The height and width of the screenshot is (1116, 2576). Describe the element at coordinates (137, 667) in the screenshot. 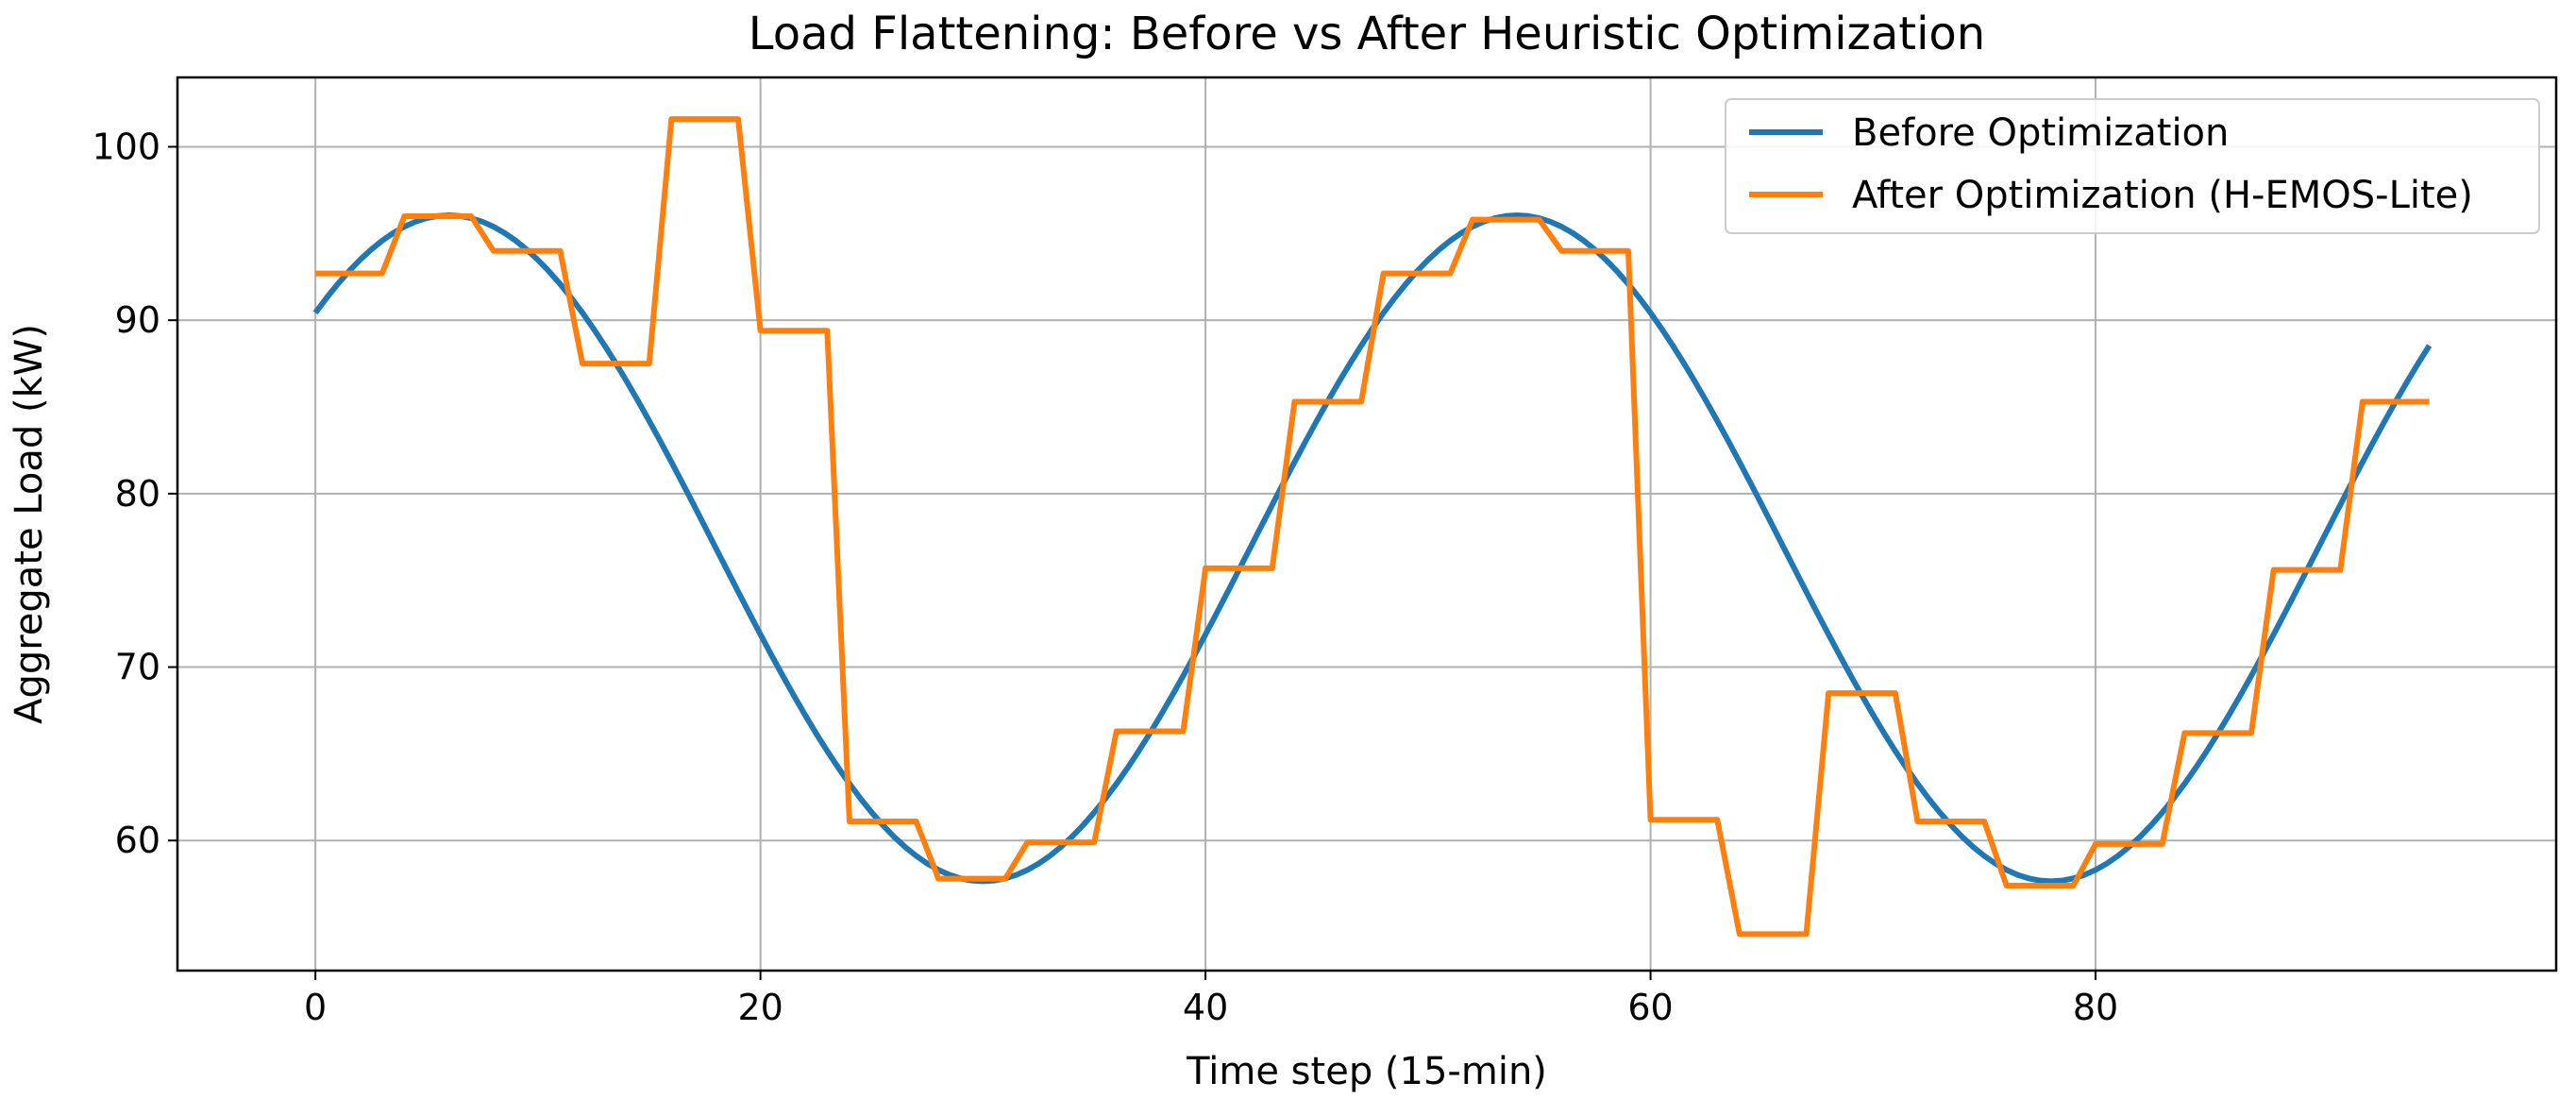

I see `y-tick-label: 70` at that location.